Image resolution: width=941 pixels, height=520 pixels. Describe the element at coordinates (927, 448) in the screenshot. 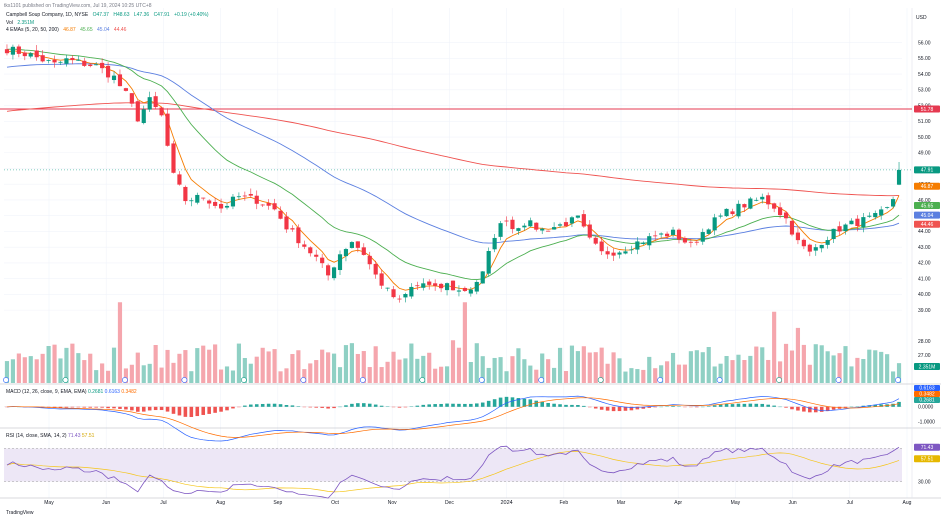

I see `rsi-value-tag-label: 71.43` at that location.